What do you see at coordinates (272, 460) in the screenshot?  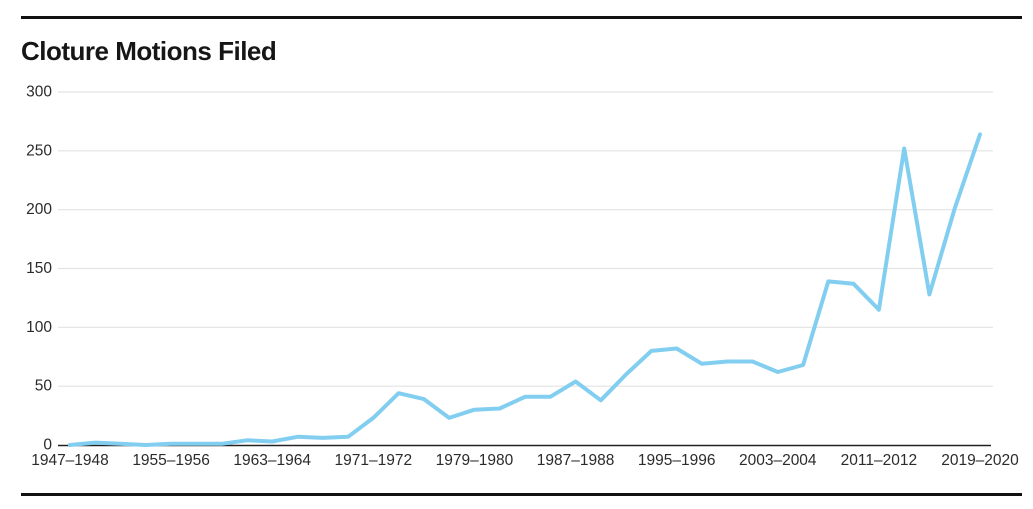 I see `x-tick-label: 1963–1964` at bounding box center [272, 460].